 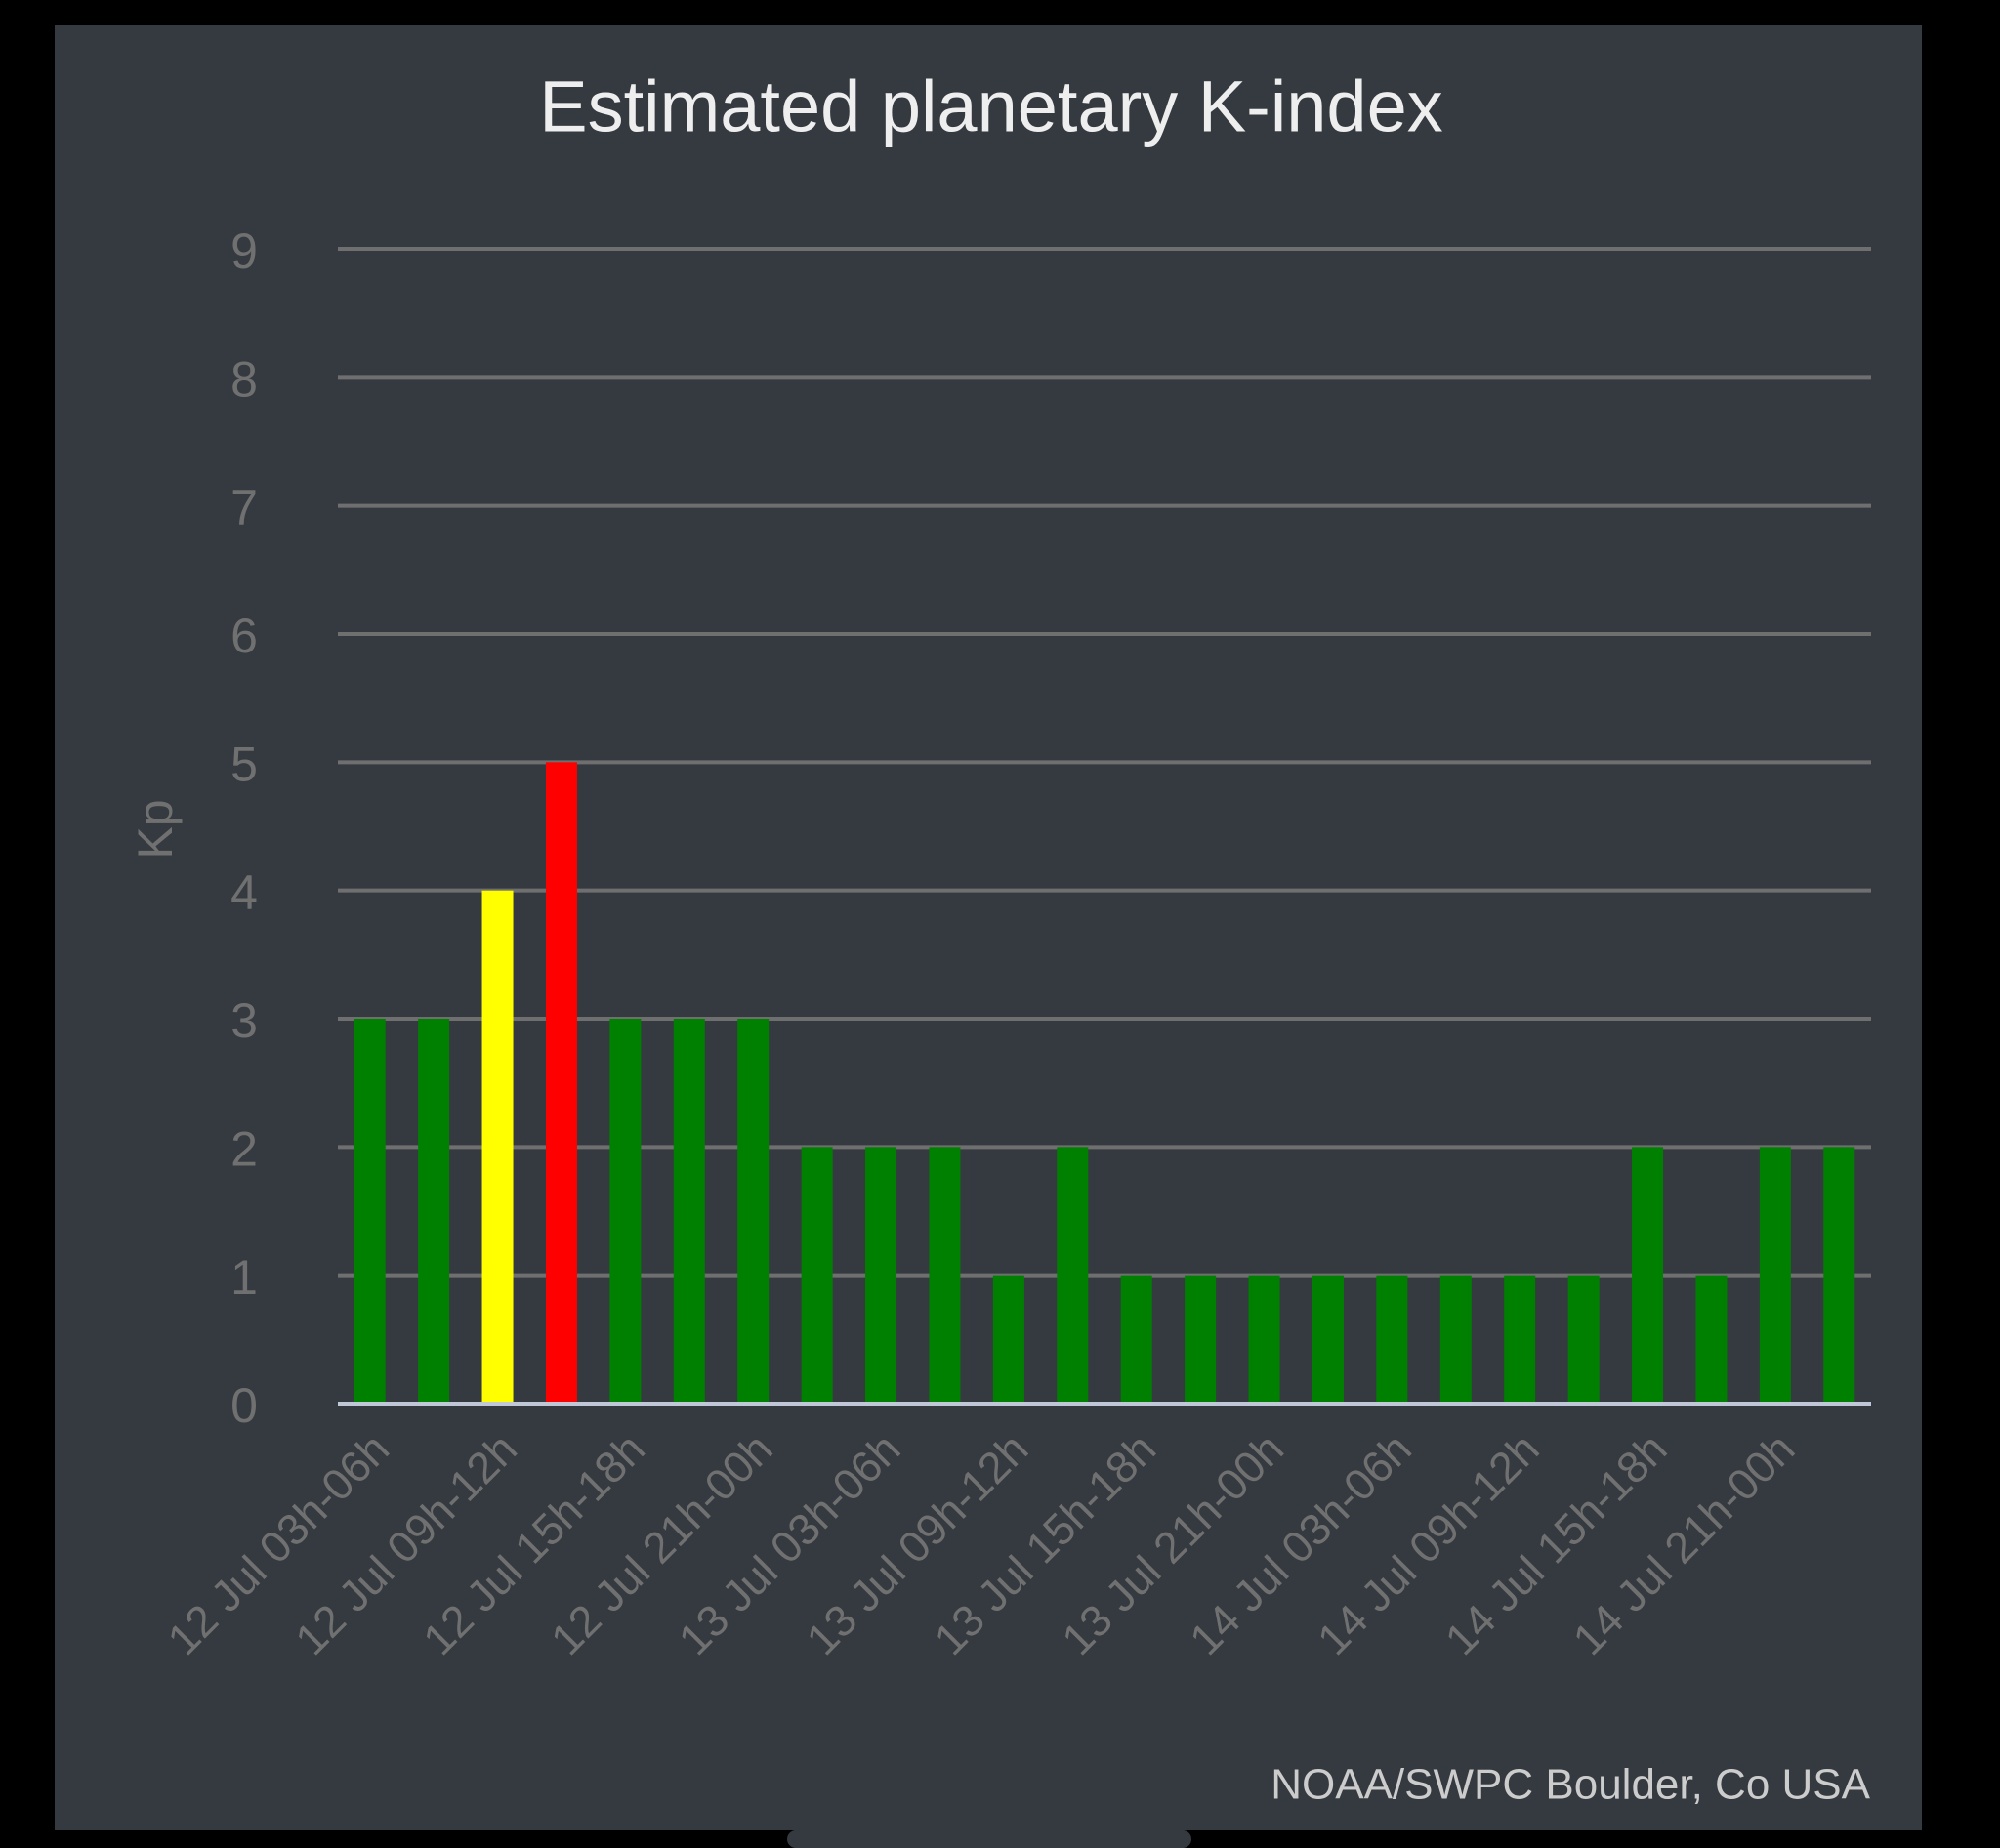 What do you see at coordinates (244, 508) in the screenshot?
I see `y-tick-label: 7` at bounding box center [244, 508].